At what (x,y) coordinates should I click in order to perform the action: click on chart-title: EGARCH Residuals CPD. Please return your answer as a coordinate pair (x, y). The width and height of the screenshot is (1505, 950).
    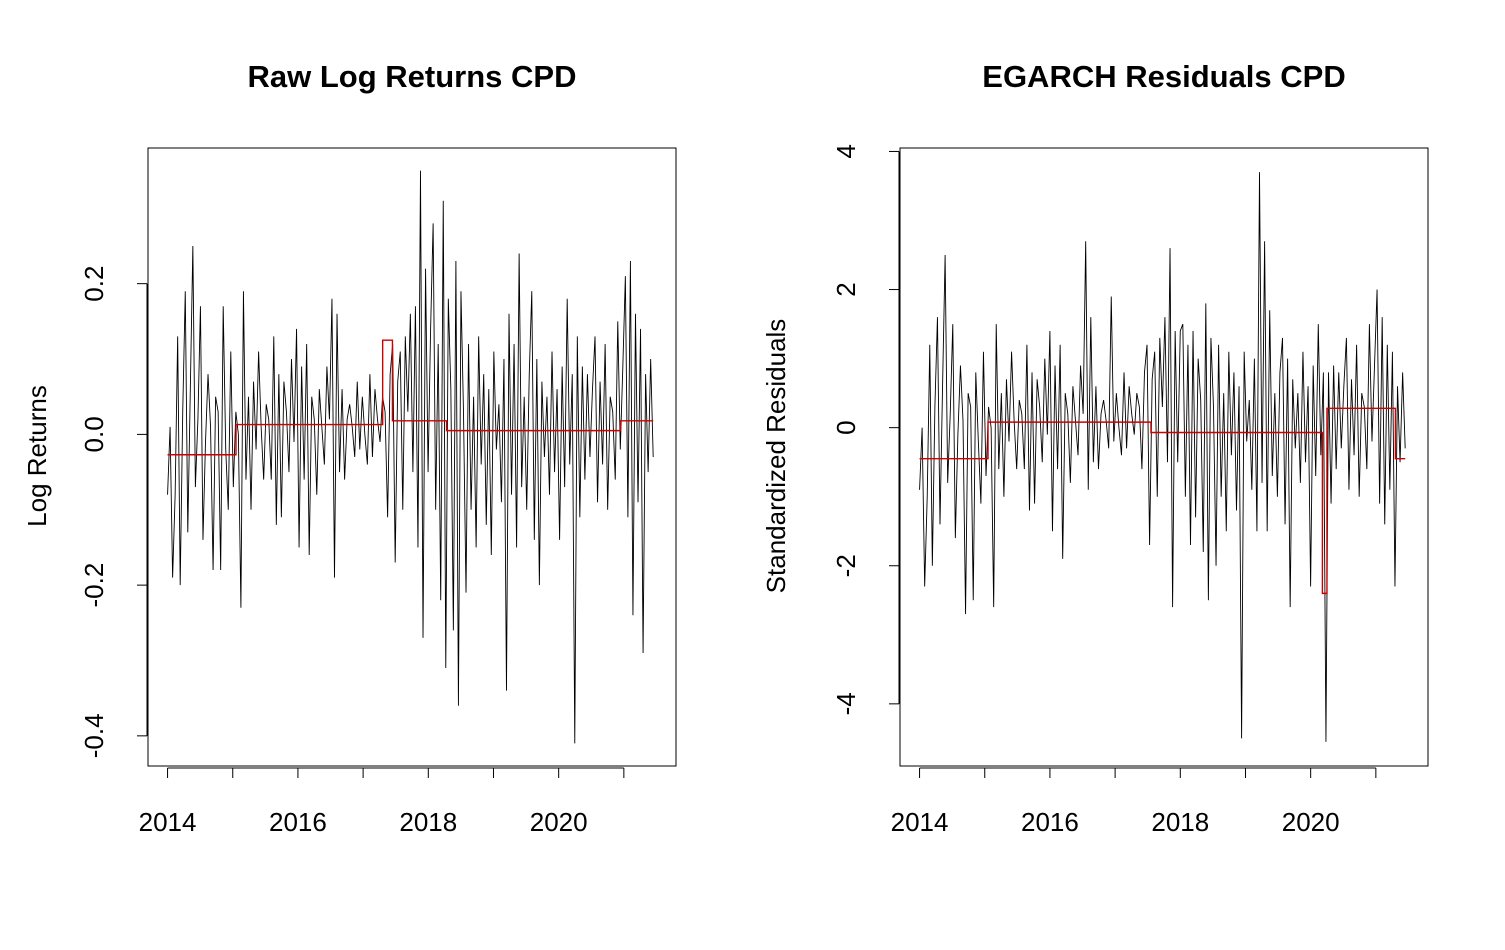
    Looking at the image, I should click on (1163, 76).